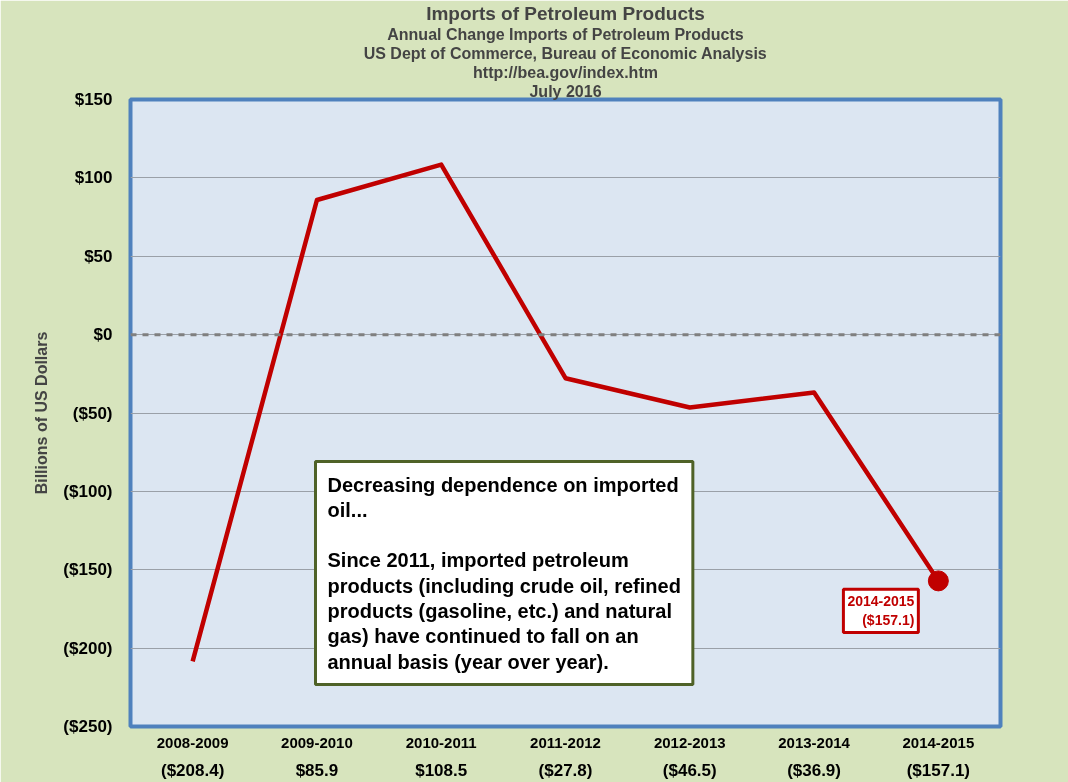  Describe the element at coordinates (504, 611) in the screenshot. I see `annotation: Since 2011, imported petroleum products (including crude oil, refined products (gasoline, etc.) and natural gas) have continued to fall on an annual basis (year over year).` at that location.